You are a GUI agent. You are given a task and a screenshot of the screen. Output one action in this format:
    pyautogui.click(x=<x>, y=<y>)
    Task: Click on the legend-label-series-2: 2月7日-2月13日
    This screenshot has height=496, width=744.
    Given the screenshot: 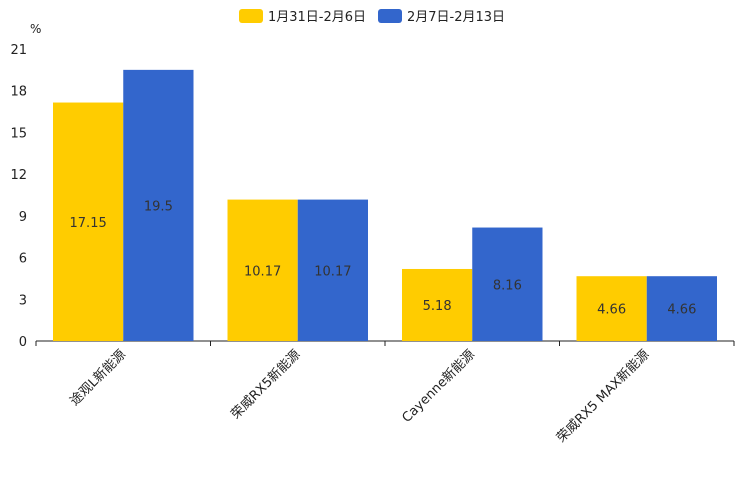 What is the action you would take?
    pyautogui.click(x=456, y=17)
    